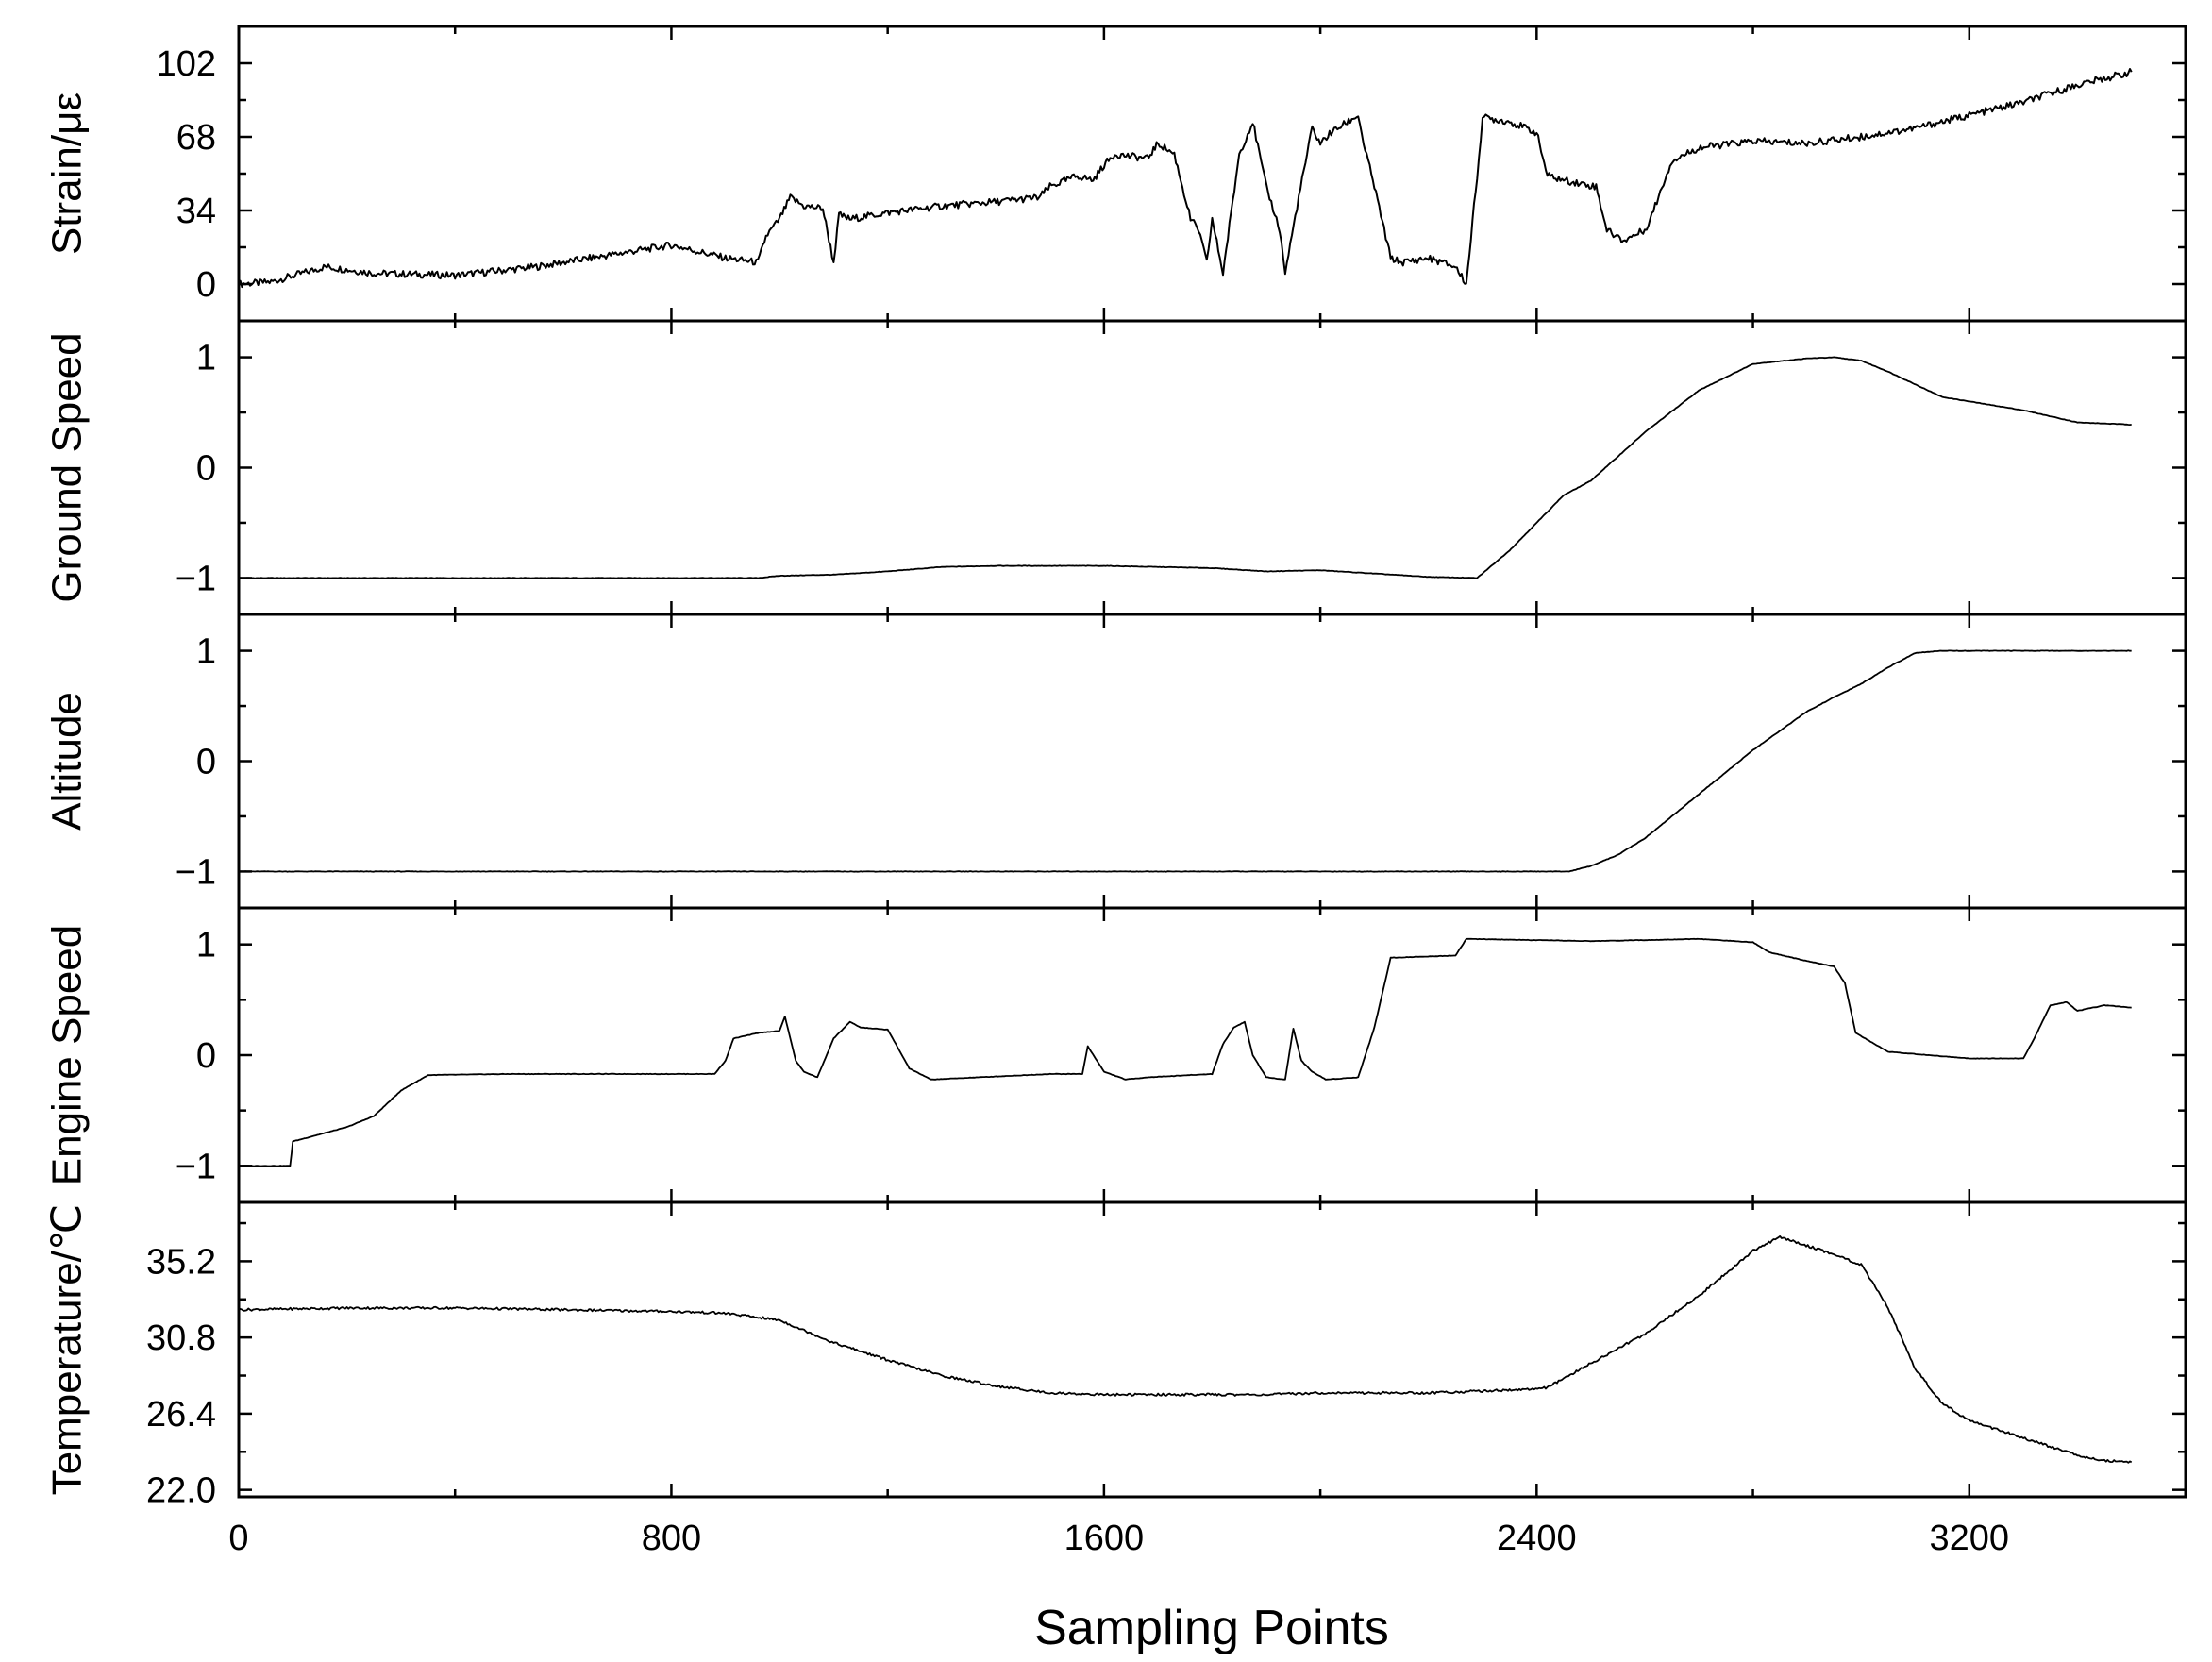  I want to click on x-tick-label: 1600, so click(1104, 1538).